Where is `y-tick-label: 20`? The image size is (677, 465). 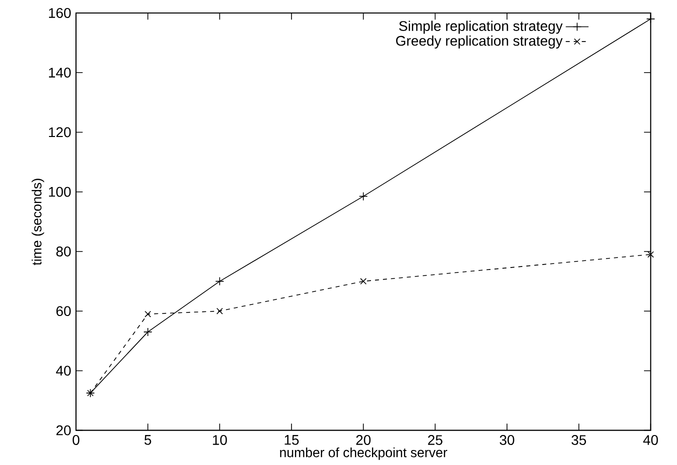 y-tick-label: 20 is located at coordinates (63, 430).